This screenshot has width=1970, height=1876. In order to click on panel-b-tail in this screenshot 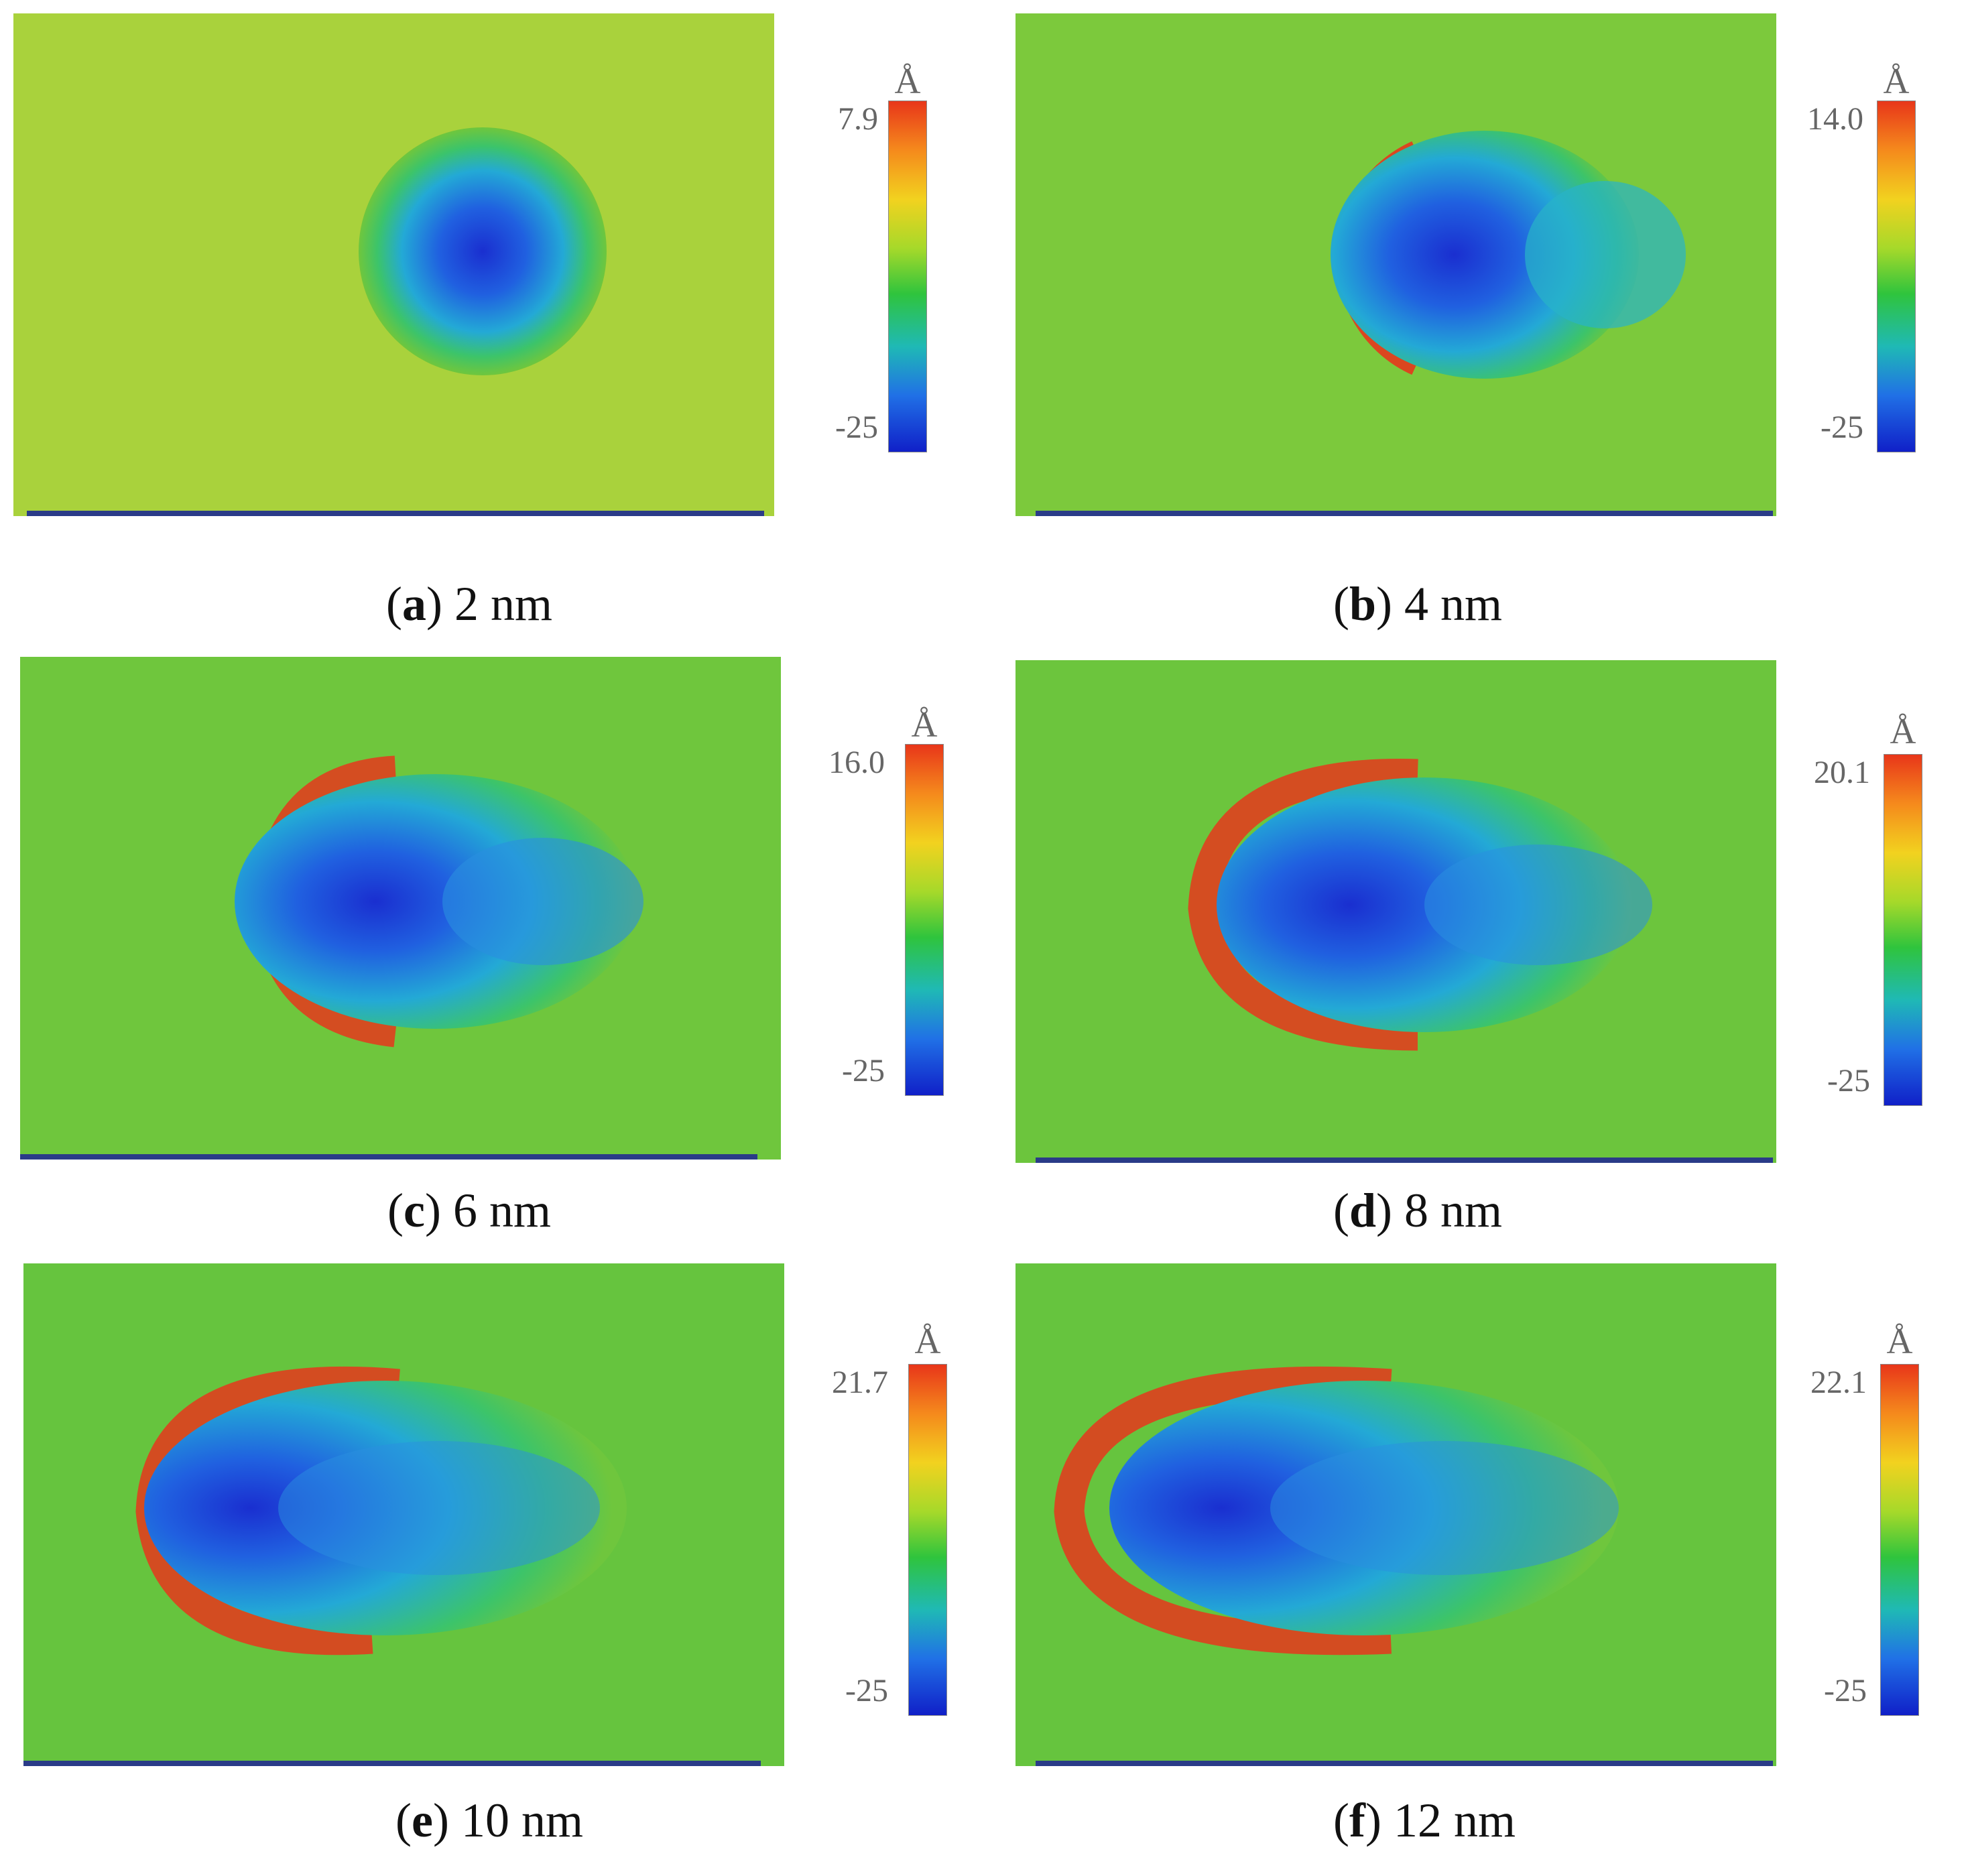, I will do `click(1606, 254)`.